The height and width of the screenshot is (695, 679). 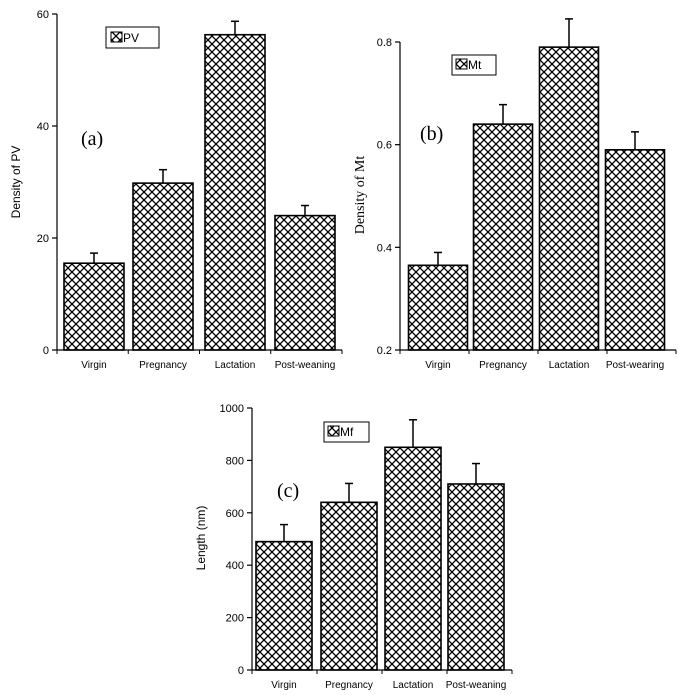 I want to click on panel-label: (a), so click(x=92, y=139).